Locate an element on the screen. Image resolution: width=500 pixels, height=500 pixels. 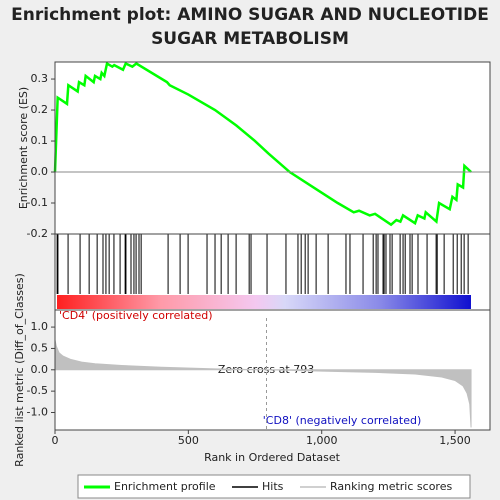
legend-label: Enrichment profile is located at coordinates (165, 486).